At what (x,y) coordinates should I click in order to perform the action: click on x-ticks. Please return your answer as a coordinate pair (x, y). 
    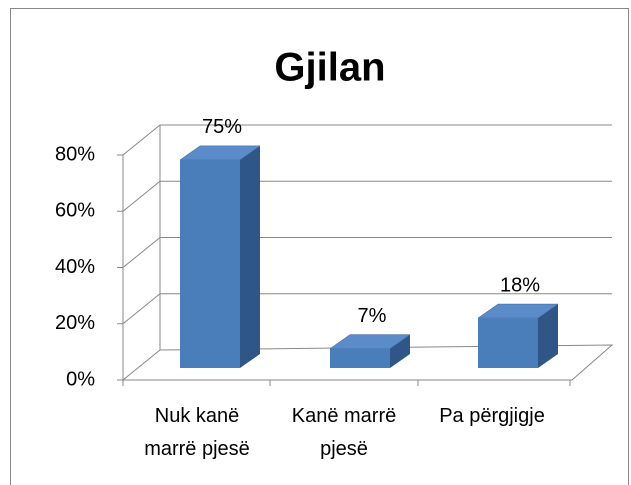
    Looking at the image, I should click on (346, 383).